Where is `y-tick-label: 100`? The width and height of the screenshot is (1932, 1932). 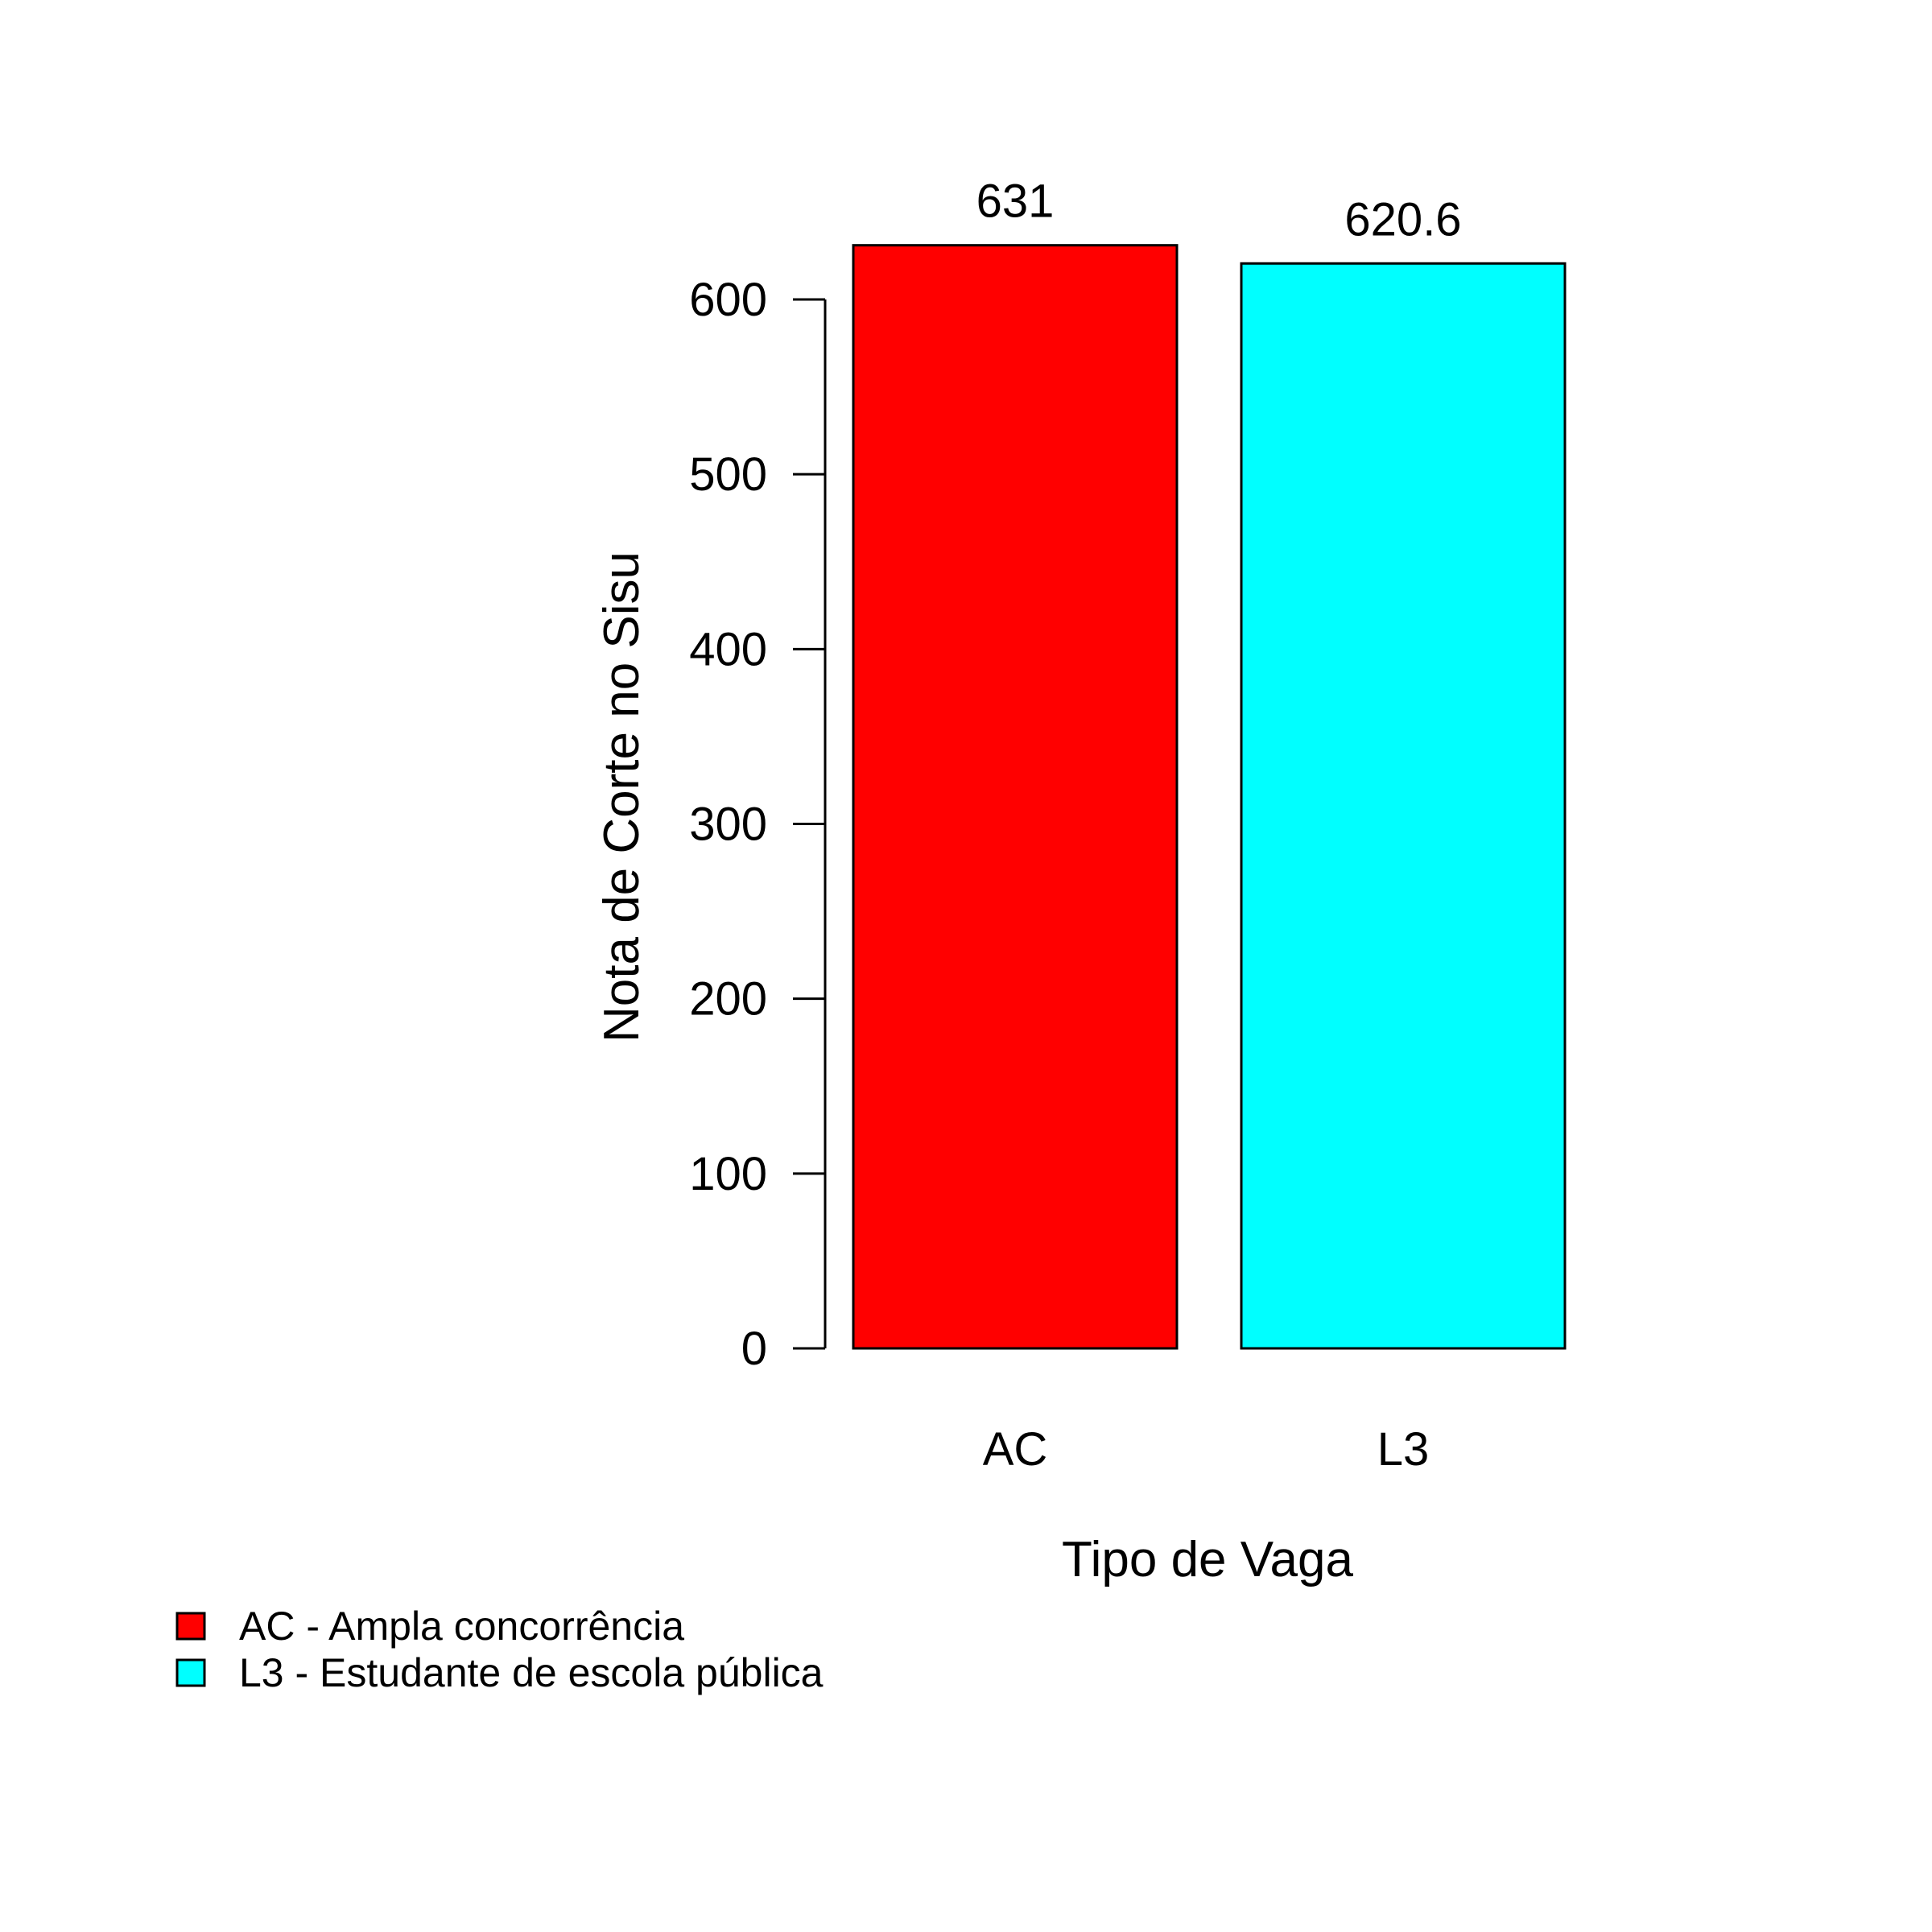 y-tick-label: 100 is located at coordinates (728, 1174).